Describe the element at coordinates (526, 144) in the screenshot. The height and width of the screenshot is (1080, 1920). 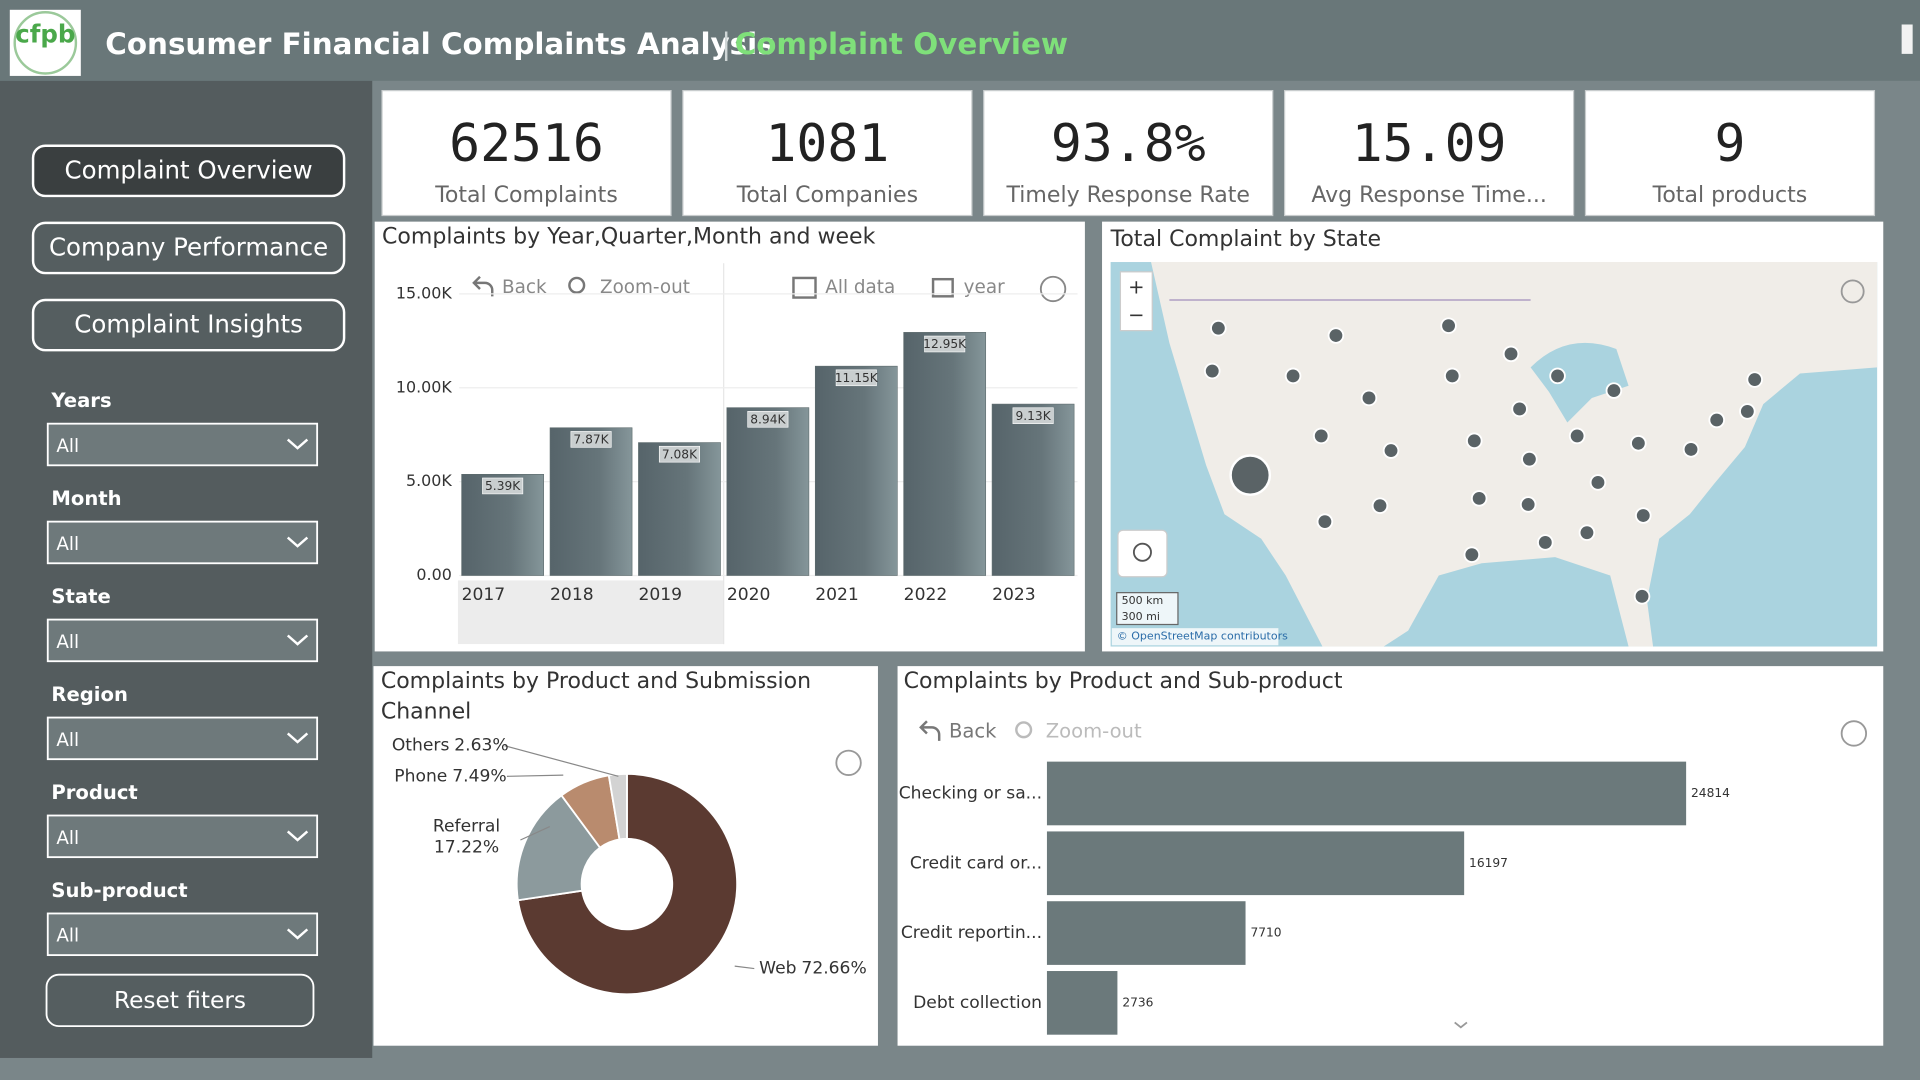
I see `kpi-value: 62516` at that location.